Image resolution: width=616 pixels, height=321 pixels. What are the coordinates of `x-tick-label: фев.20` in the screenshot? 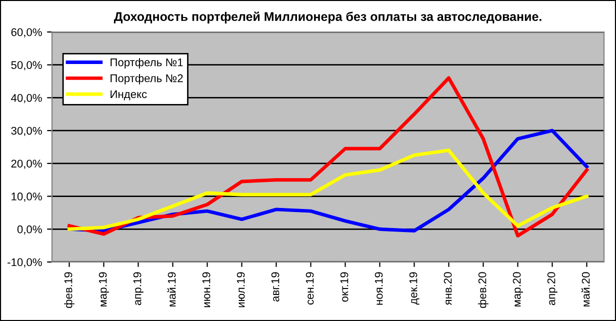 It's located at (483, 290).